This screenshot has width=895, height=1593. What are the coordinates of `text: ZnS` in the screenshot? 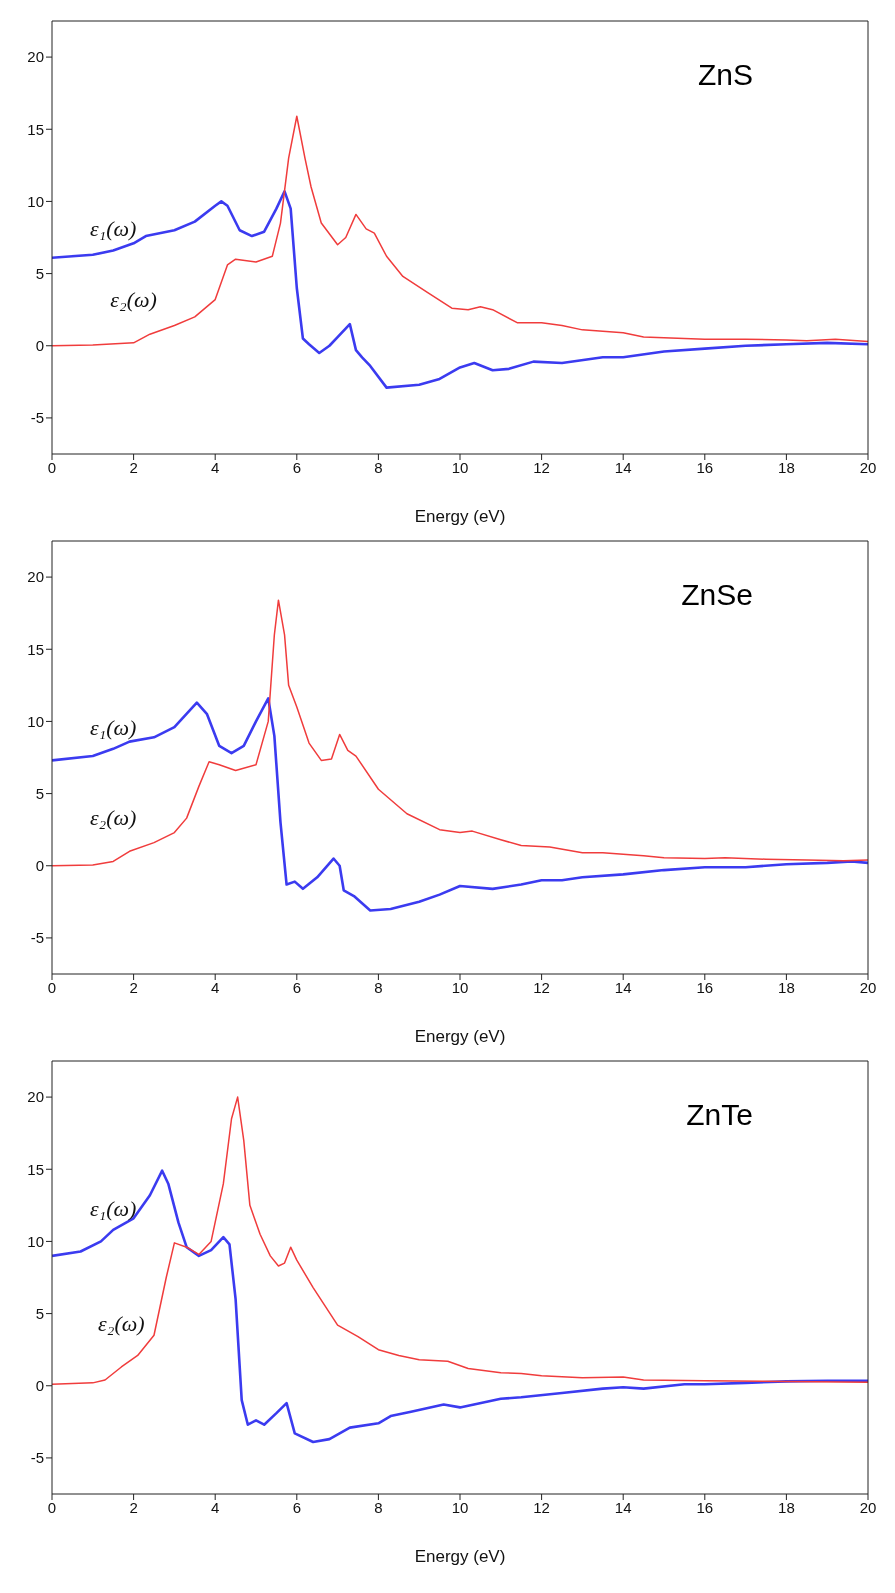 It's located at (725, 75).